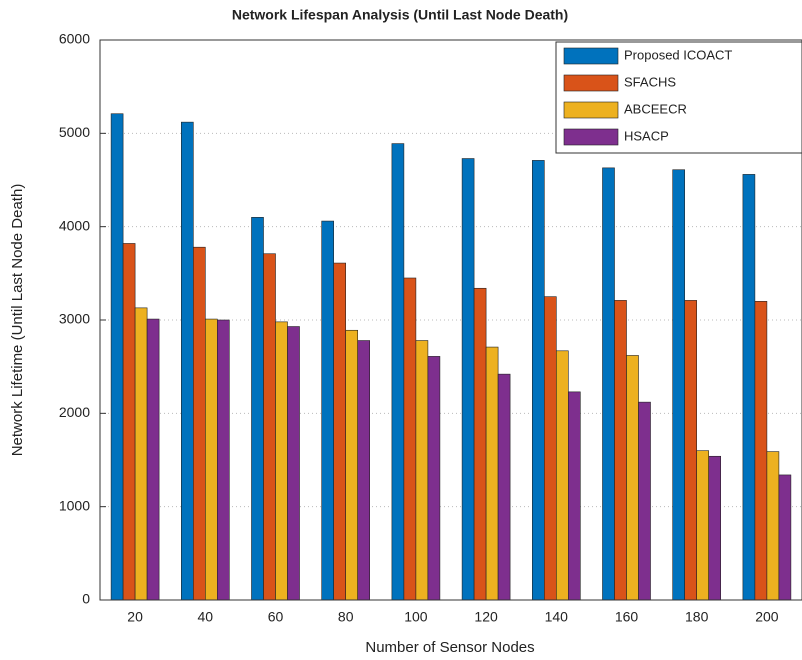 This screenshot has width=802, height=660. What do you see at coordinates (678, 54) in the screenshot?
I see `legend-label: Proposed ICOACT` at bounding box center [678, 54].